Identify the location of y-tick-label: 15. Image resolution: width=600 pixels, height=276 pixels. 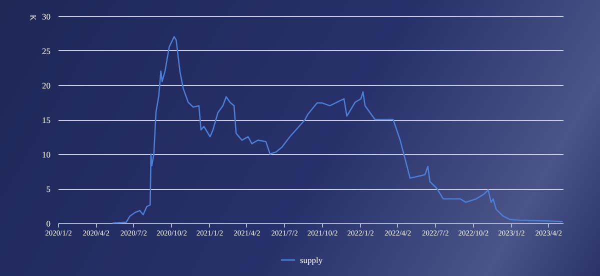
(46, 120).